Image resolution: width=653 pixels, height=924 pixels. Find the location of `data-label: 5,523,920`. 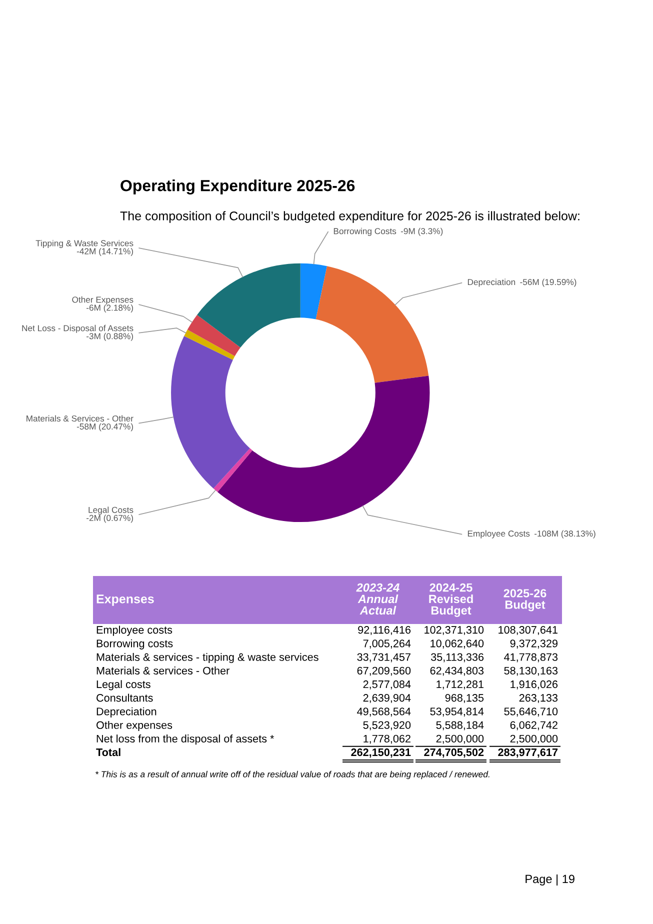

data-label: 5,523,920 is located at coordinates (387, 725).